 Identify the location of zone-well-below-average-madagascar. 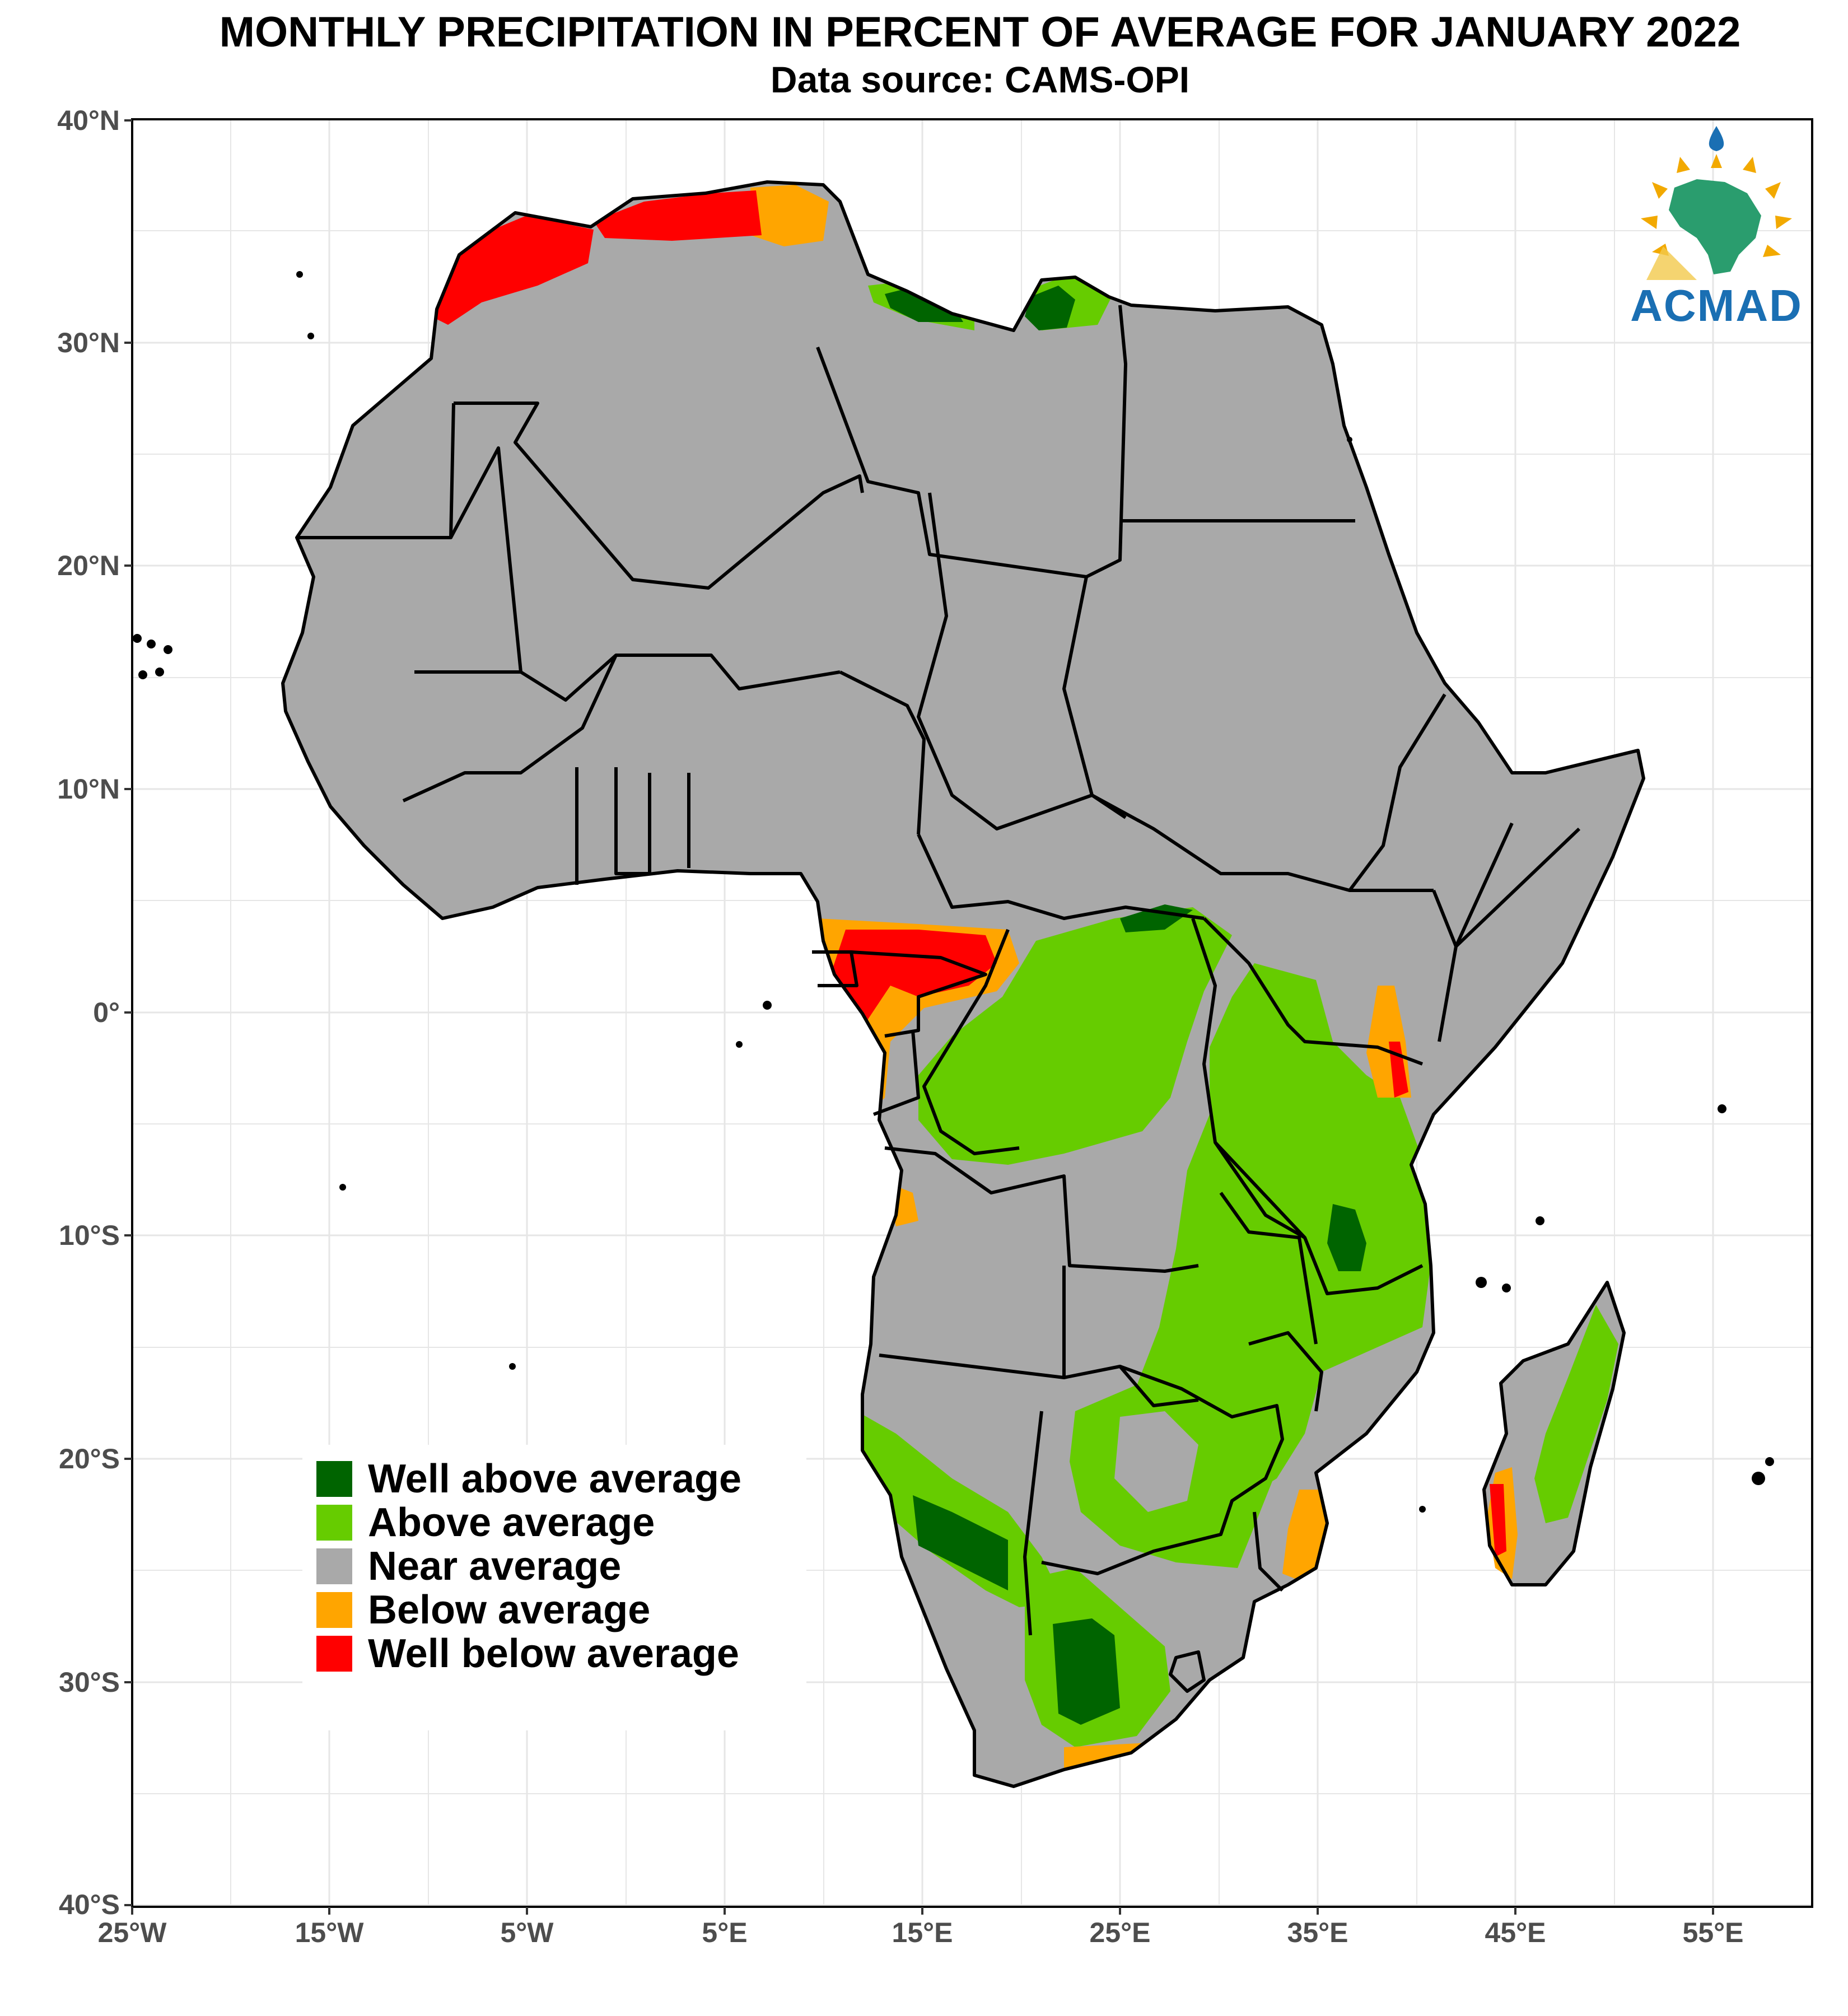
(1498, 1521).